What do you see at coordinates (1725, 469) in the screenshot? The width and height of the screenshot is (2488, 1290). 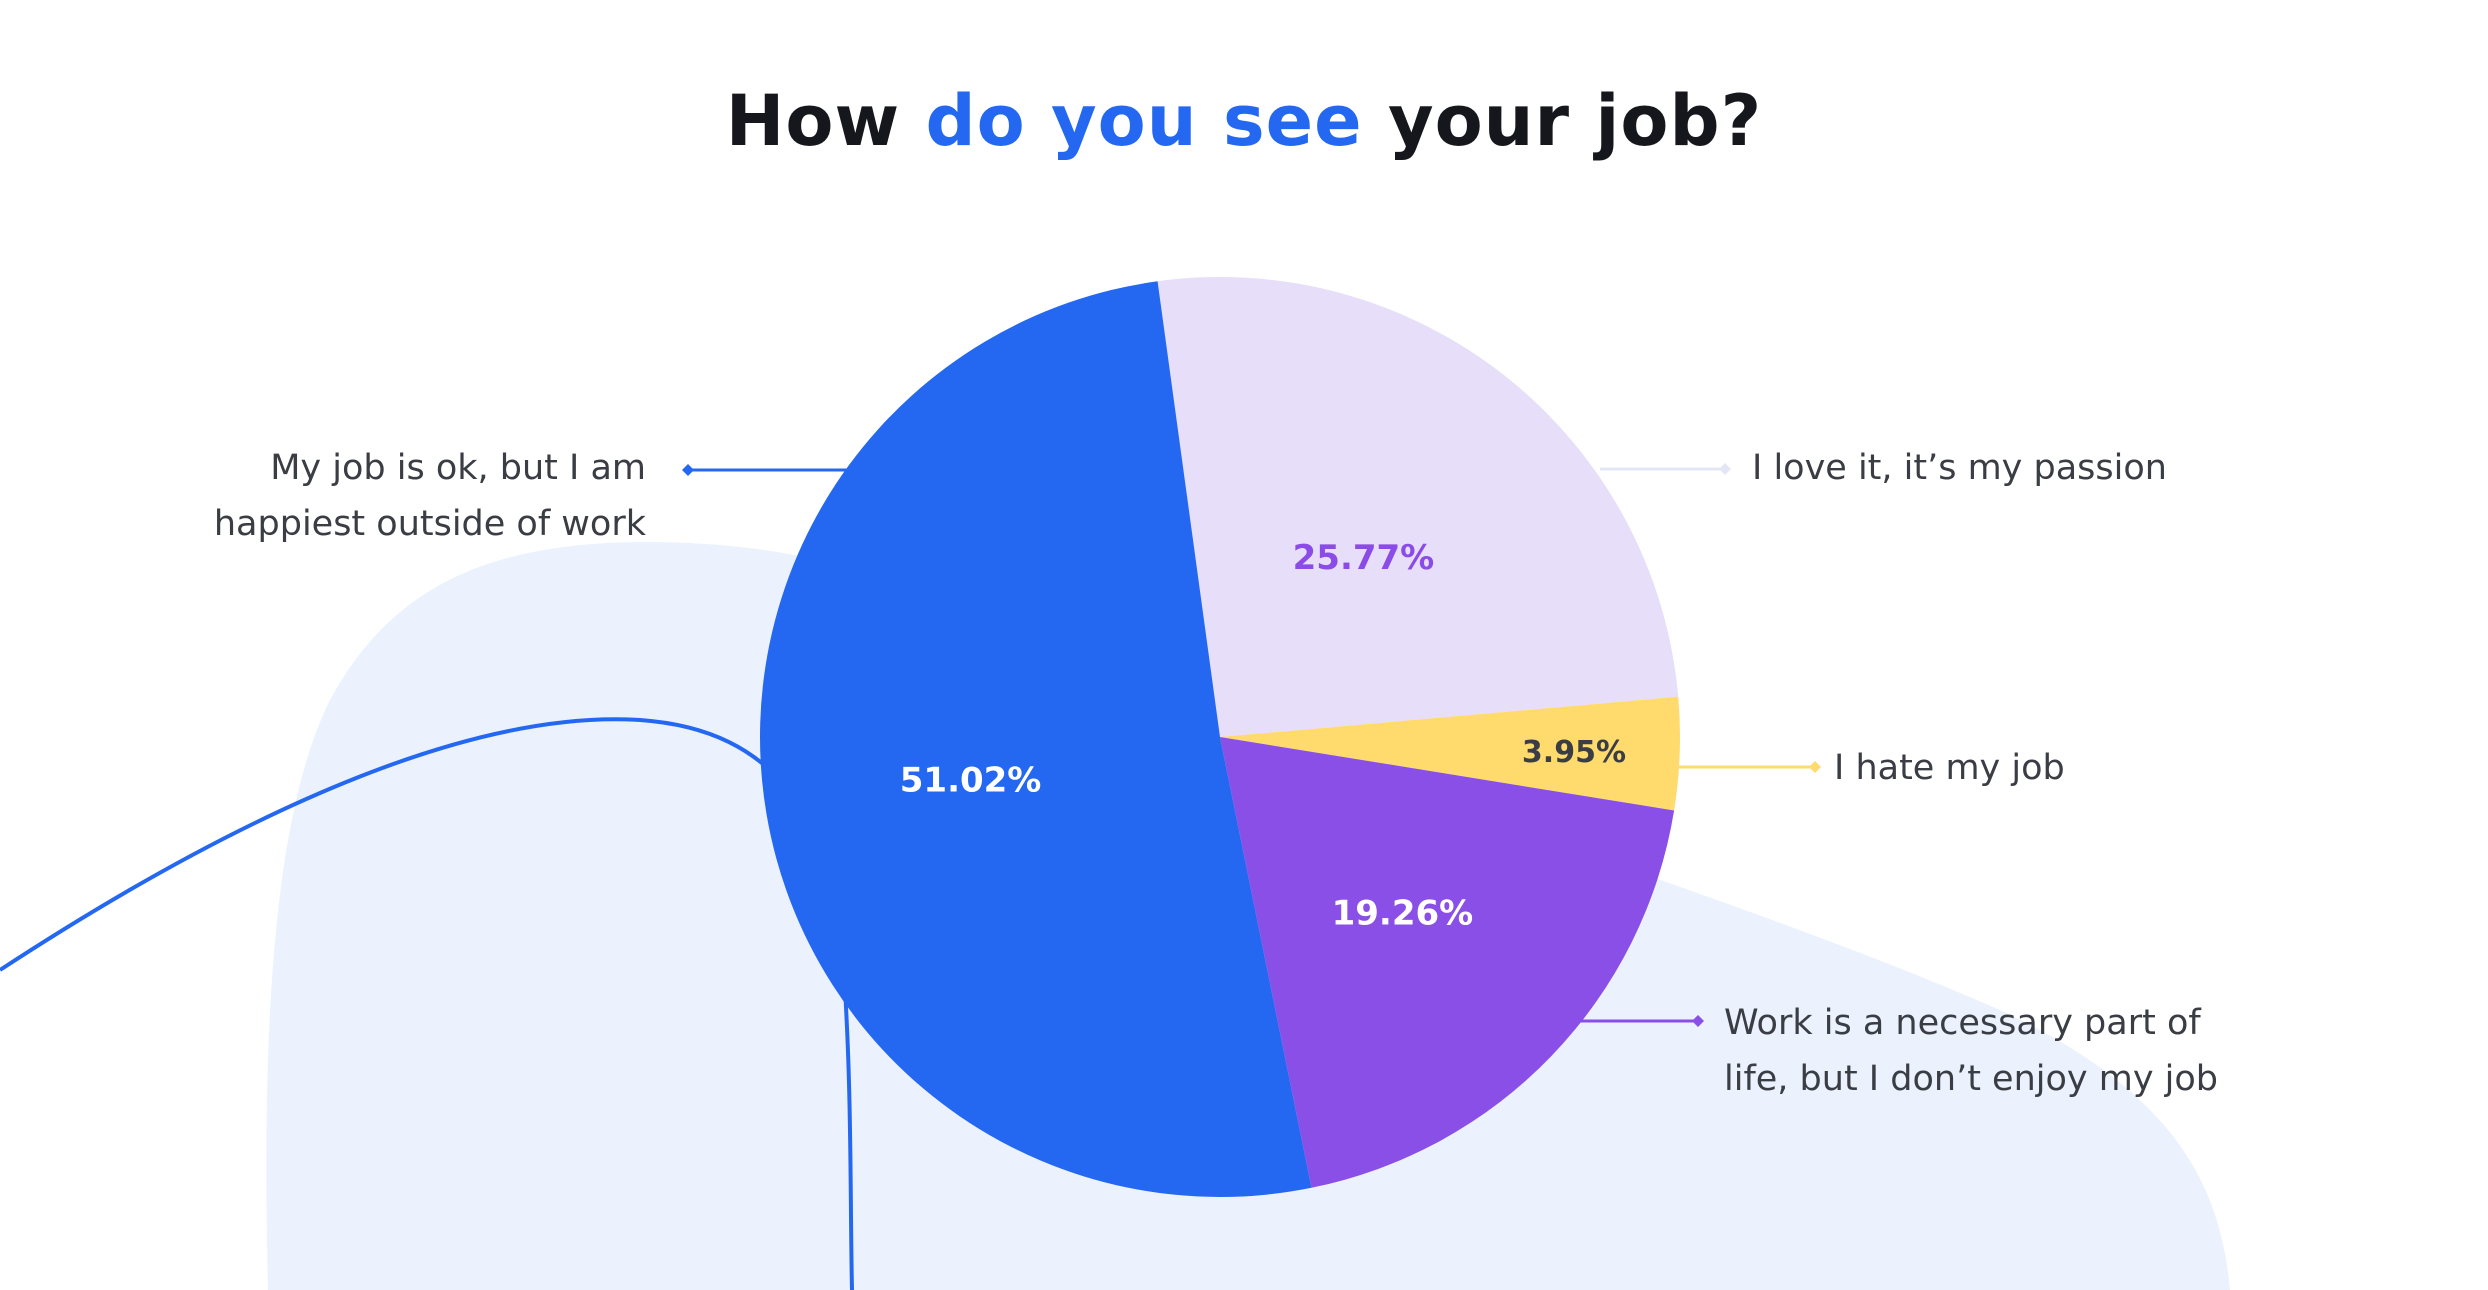 I see `leader-marker-love` at bounding box center [1725, 469].